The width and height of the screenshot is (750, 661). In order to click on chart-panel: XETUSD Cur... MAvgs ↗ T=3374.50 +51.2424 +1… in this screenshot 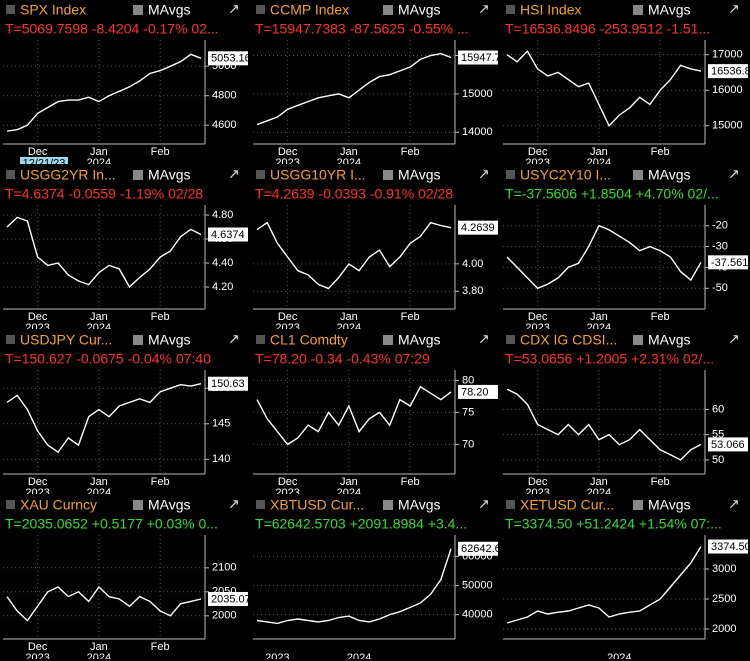, I will do `click(624, 577)`.